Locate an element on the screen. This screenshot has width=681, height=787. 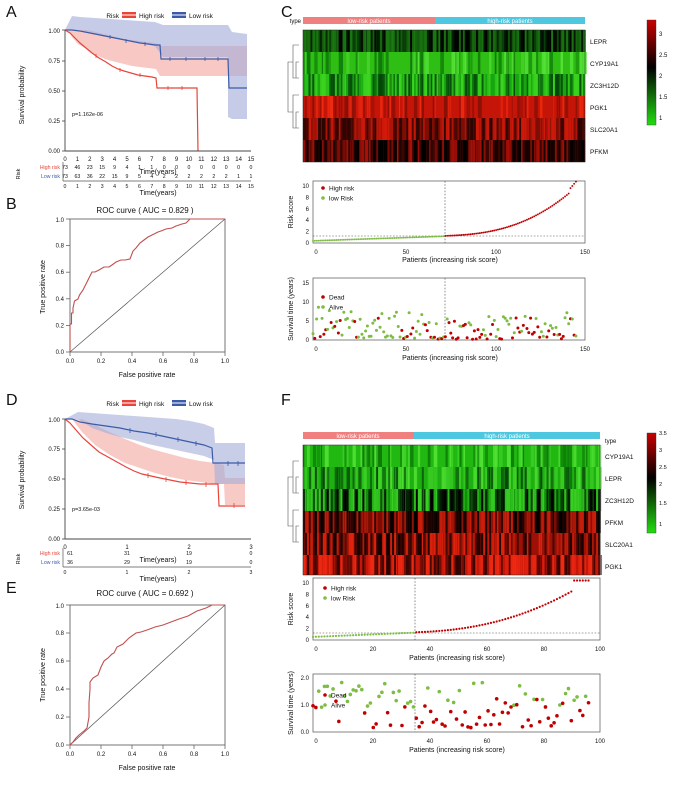
plot-frame is located at coordinates (147, 675).